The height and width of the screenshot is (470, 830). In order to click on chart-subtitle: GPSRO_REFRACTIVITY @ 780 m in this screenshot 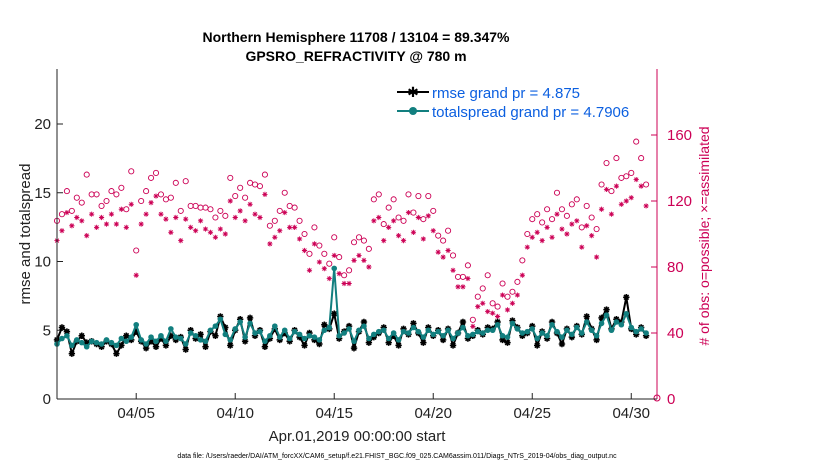, I will do `click(355, 56)`.